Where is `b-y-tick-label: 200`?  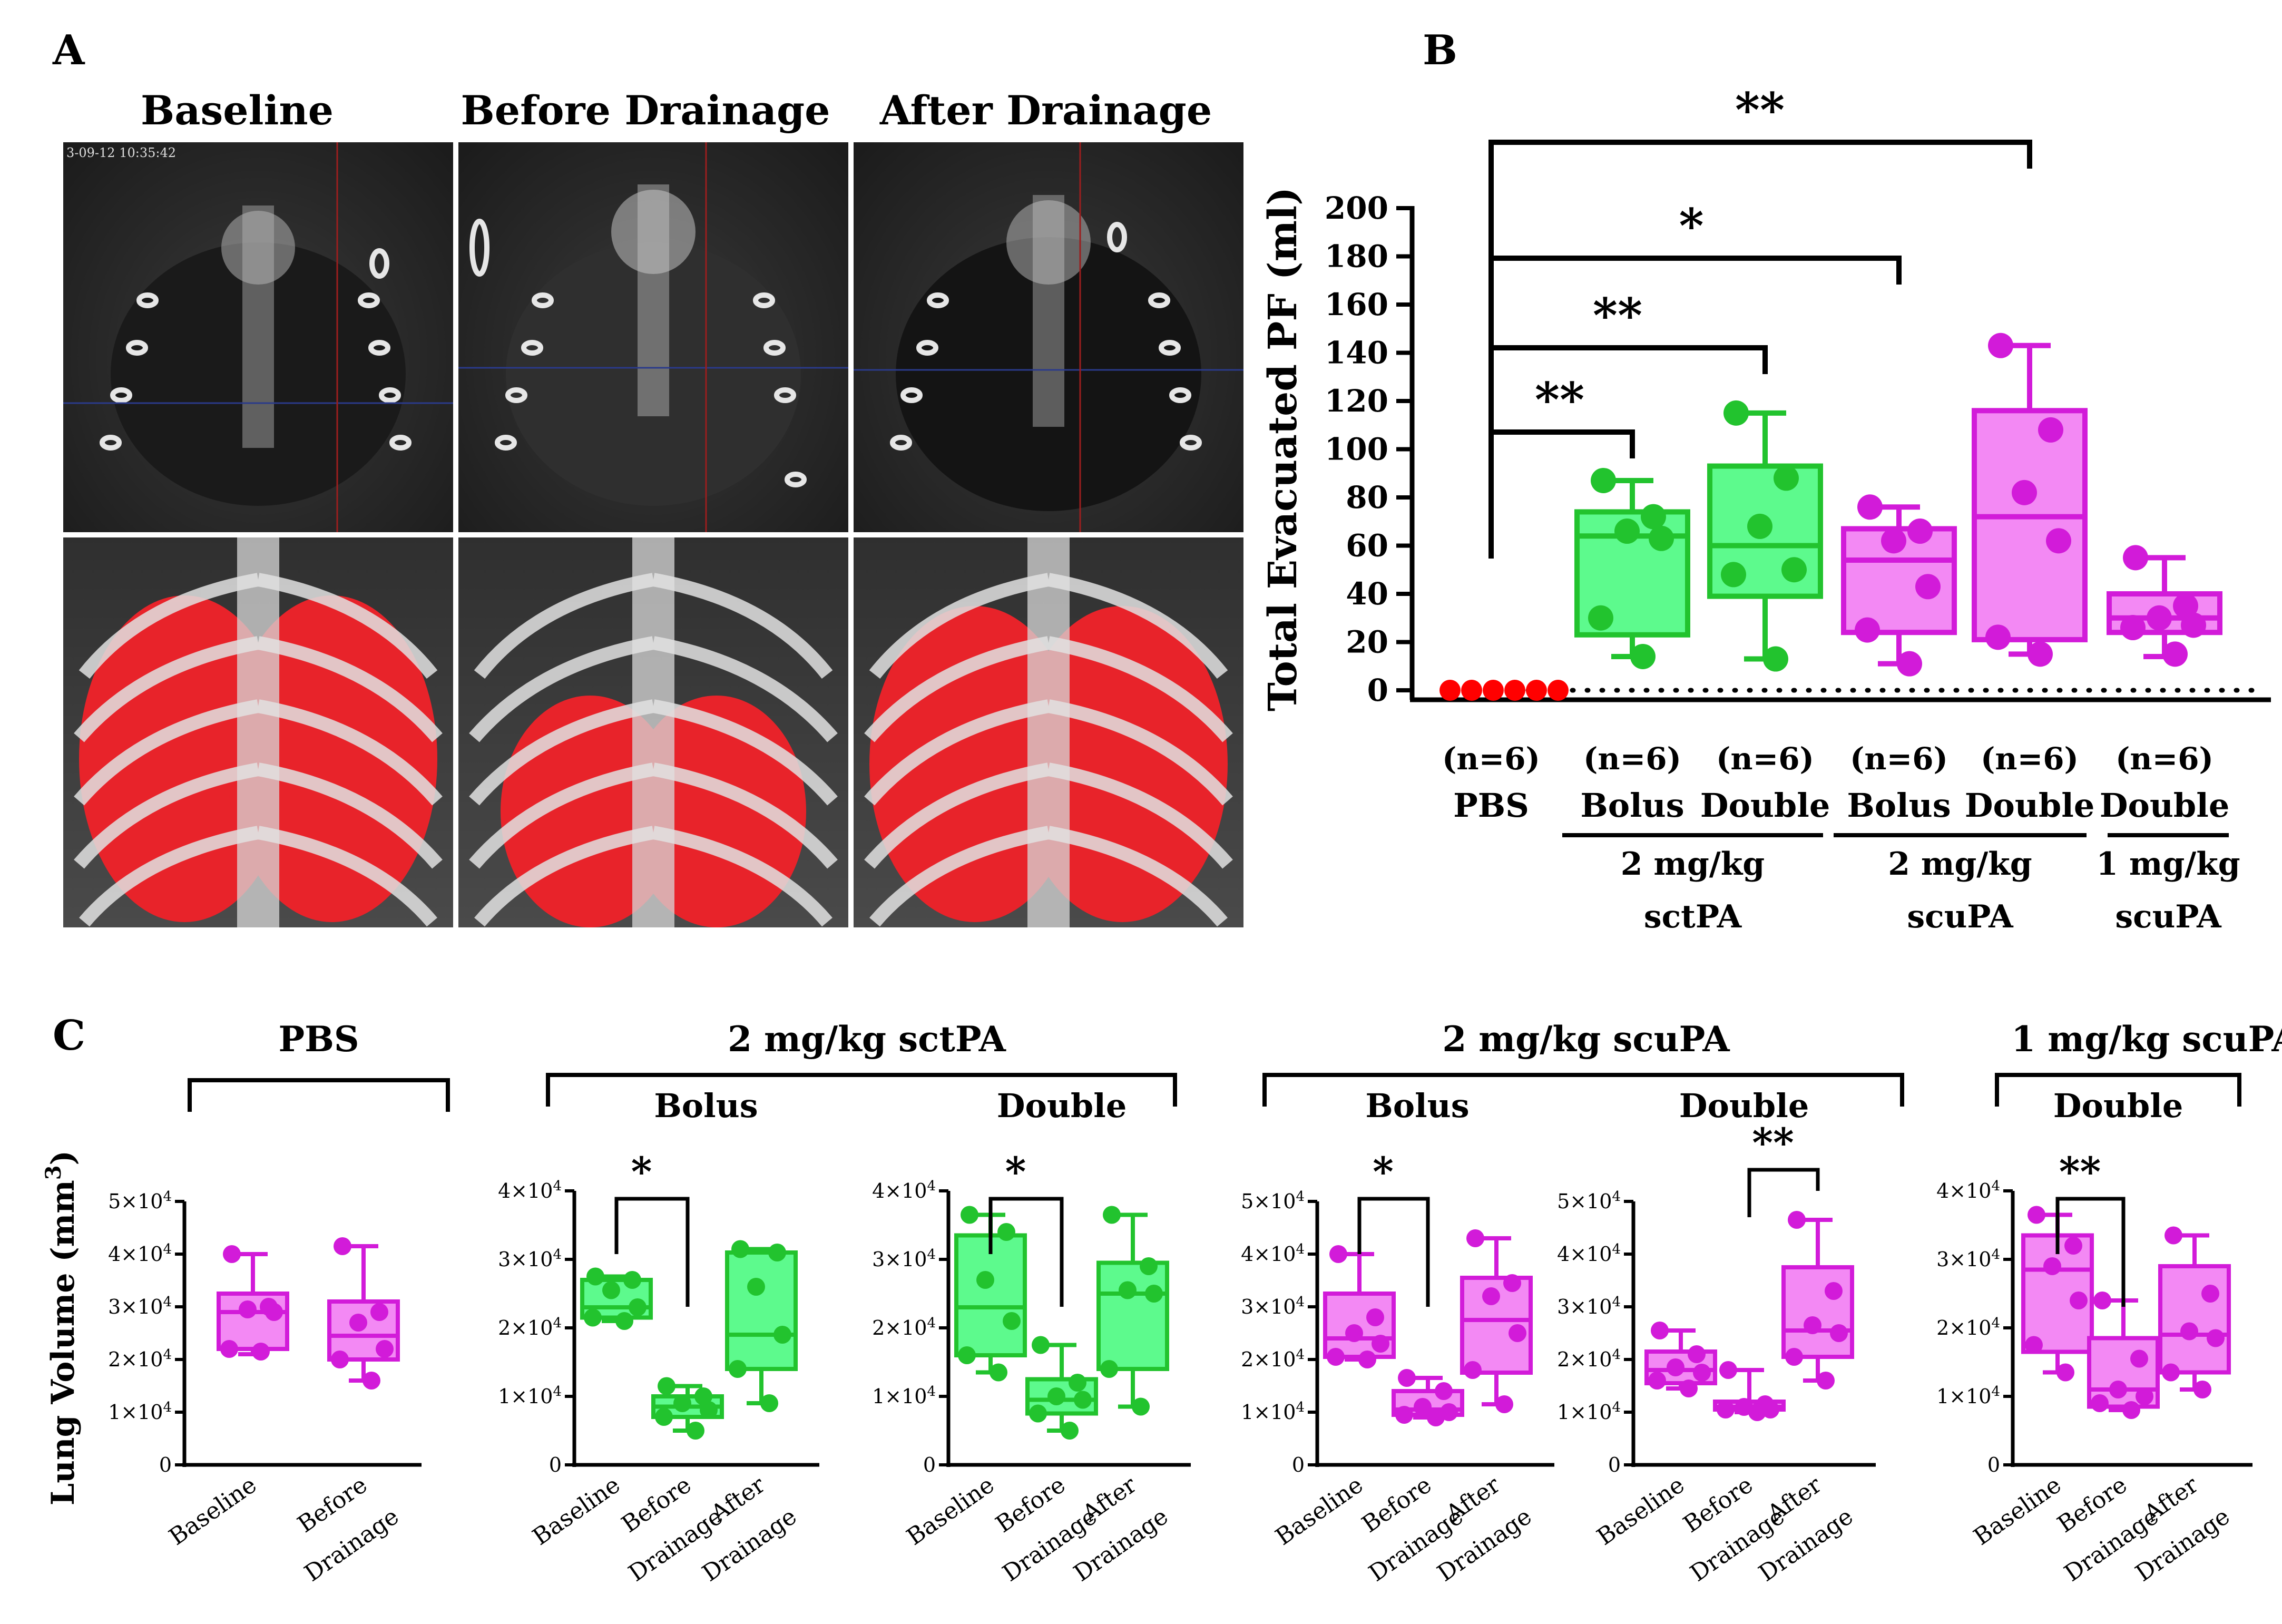 b-y-tick-label: 200 is located at coordinates (1356, 208).